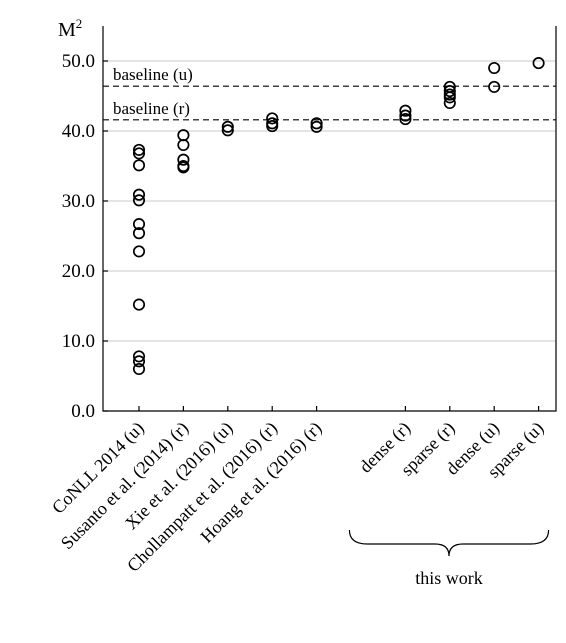  What do you see at coordinates (153, 74) in the screenshot?
I see `baseline-label: baseline (u)` at bounding box center [153, 74].